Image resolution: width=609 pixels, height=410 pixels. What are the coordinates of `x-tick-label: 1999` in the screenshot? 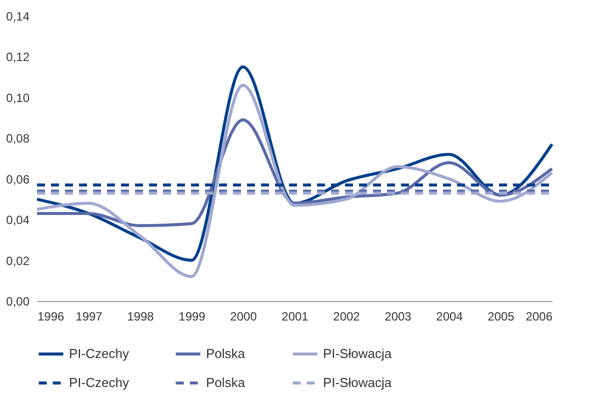 It's located at (192, 317).